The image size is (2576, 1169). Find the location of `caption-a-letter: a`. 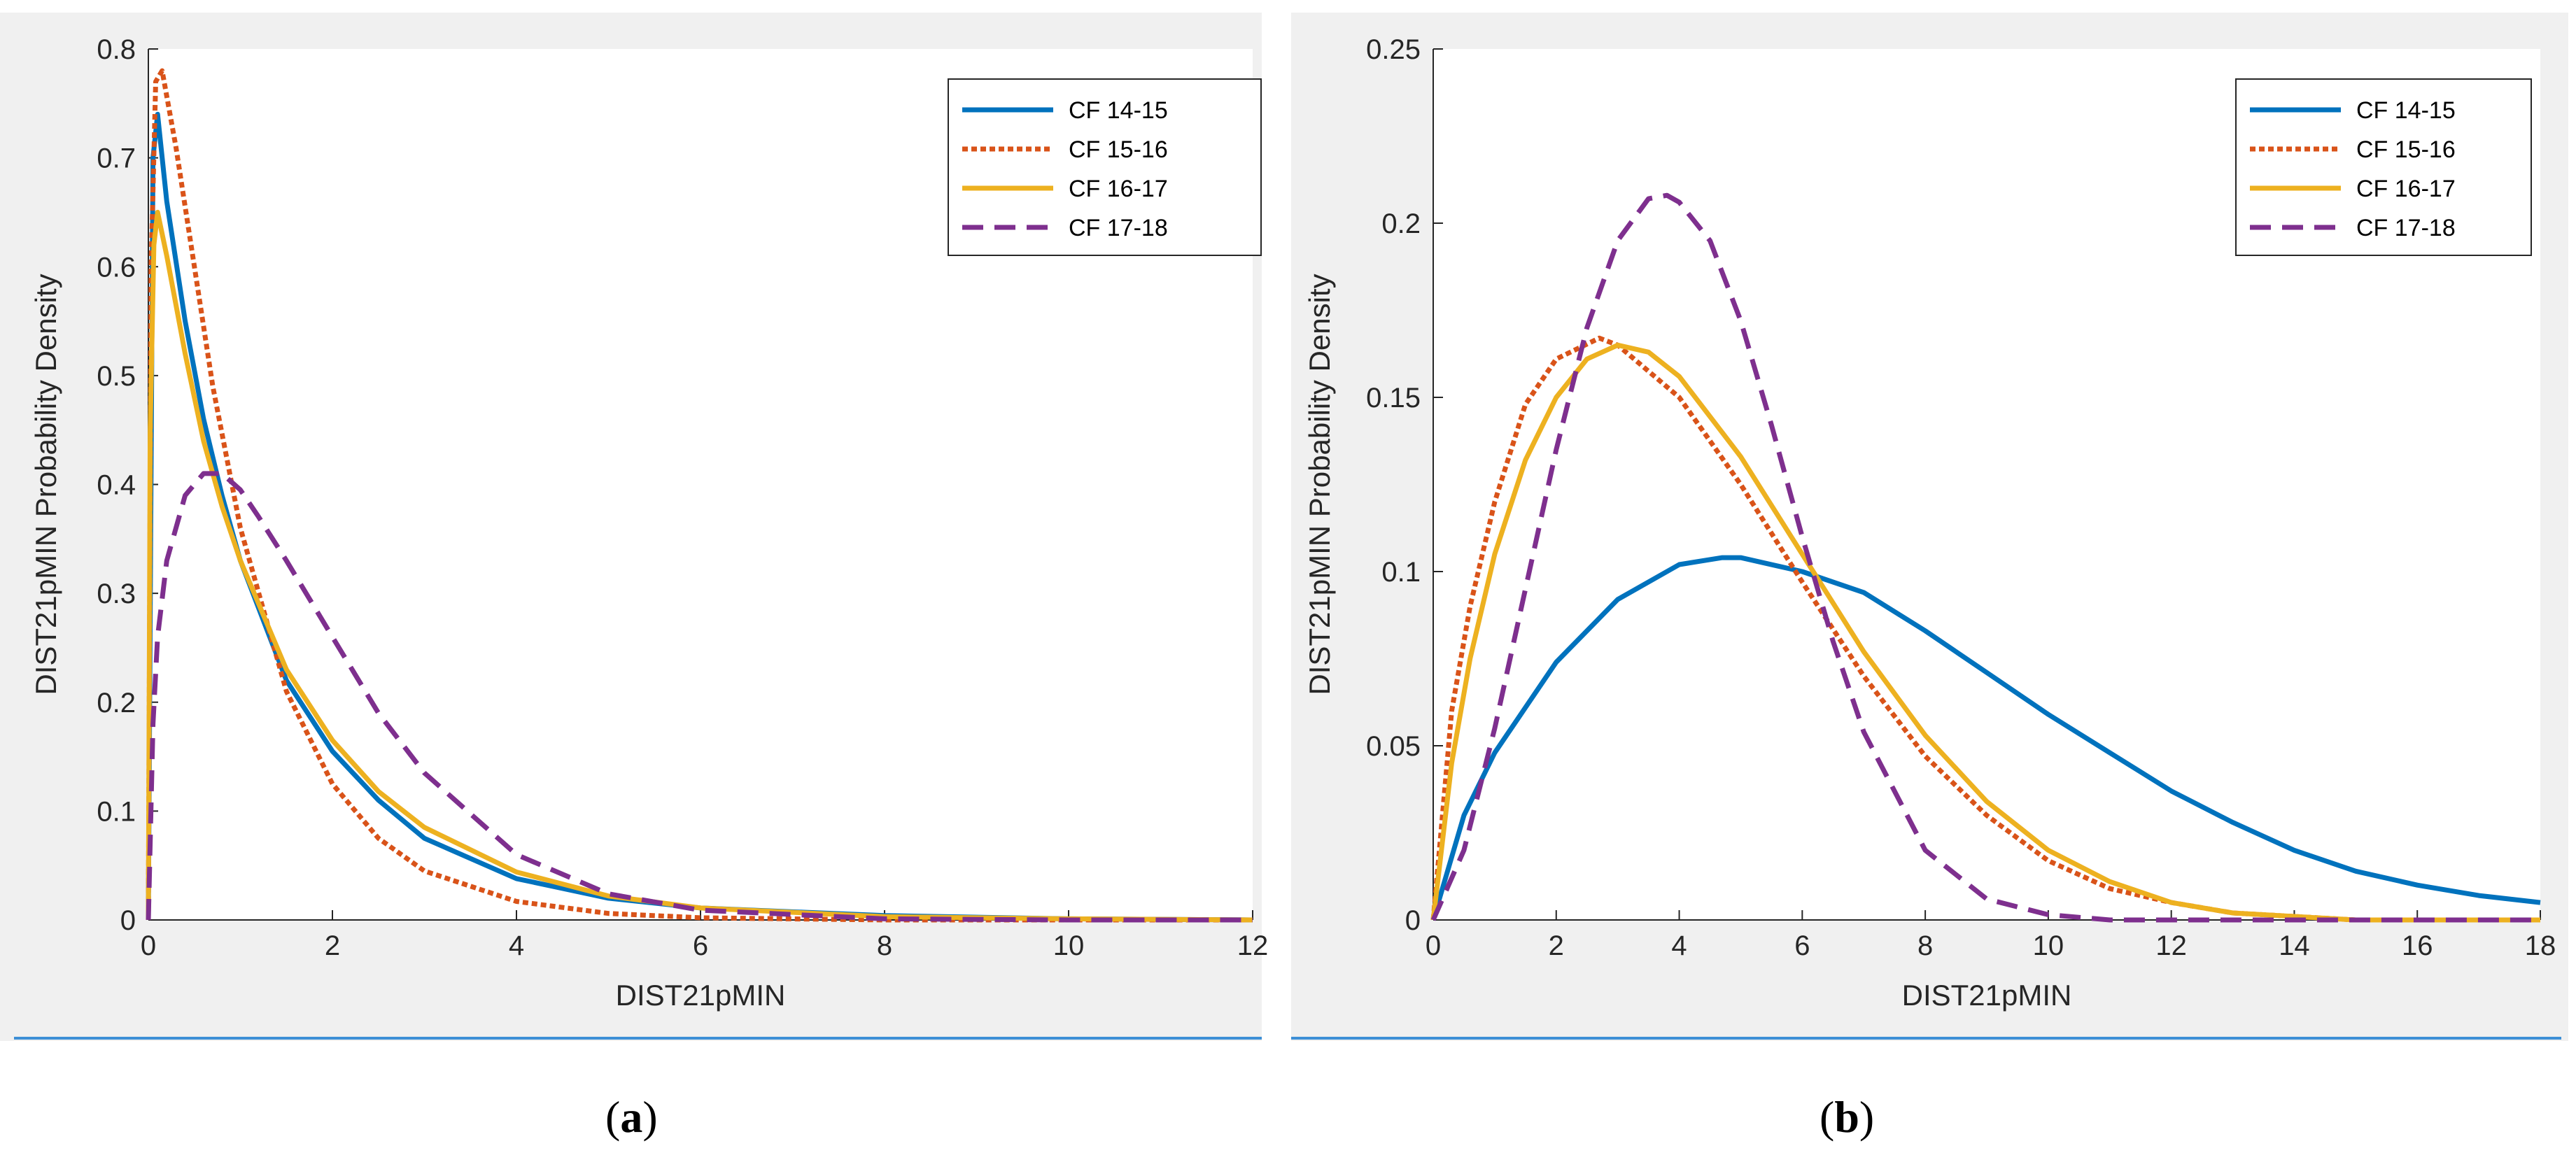

caption-a-letter: a is located at coordinates (631, 1117).